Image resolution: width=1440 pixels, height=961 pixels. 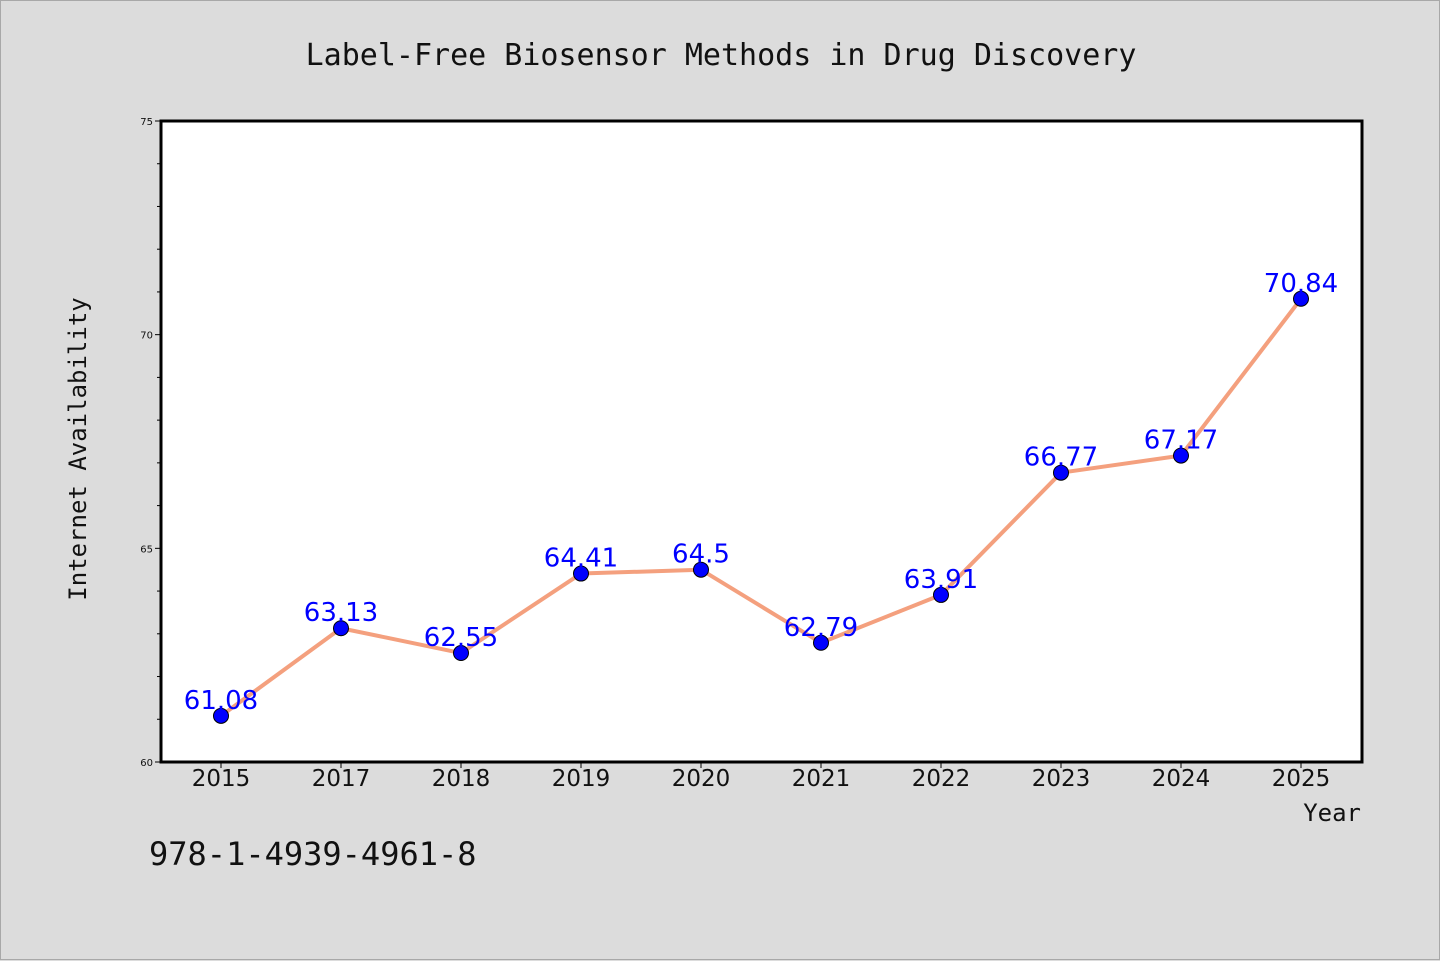 What do you see at coordinates (146, 763) in the screenshot?
I see `y-tick-label: 60` at bounding box center [146, 763].